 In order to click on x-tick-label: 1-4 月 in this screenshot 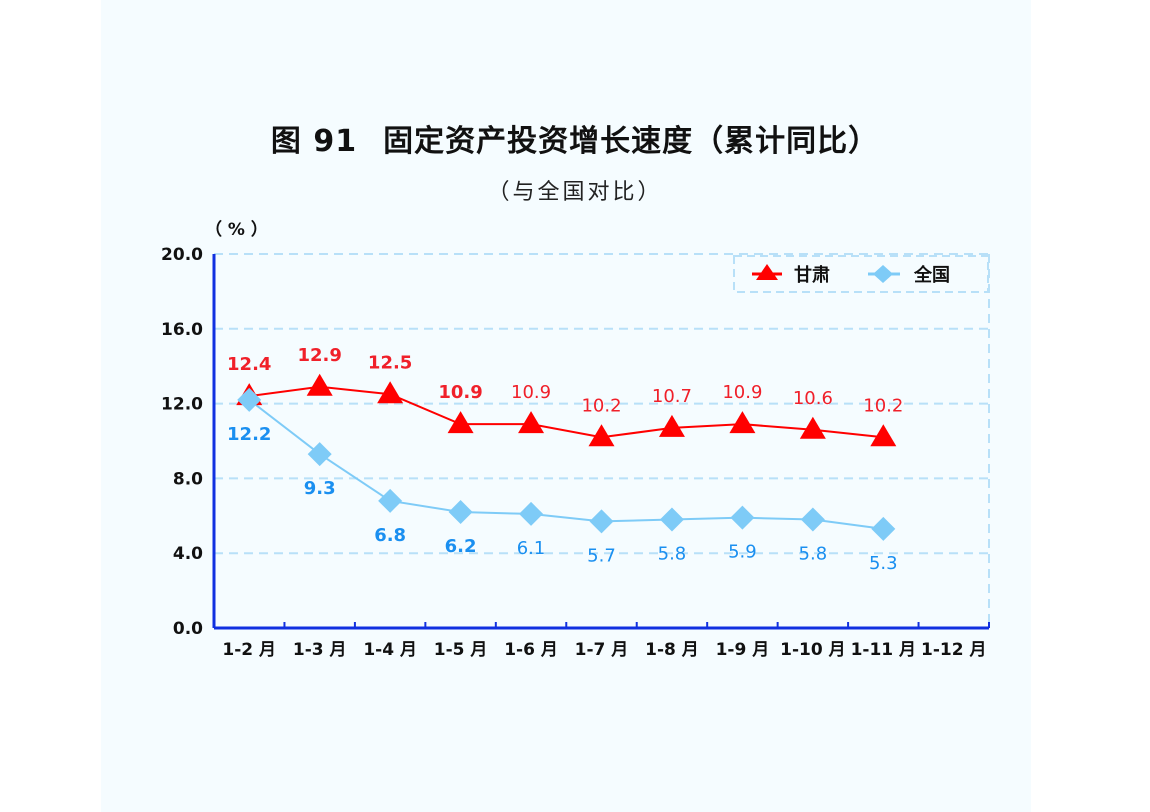, I will do `click(390, 650)`.